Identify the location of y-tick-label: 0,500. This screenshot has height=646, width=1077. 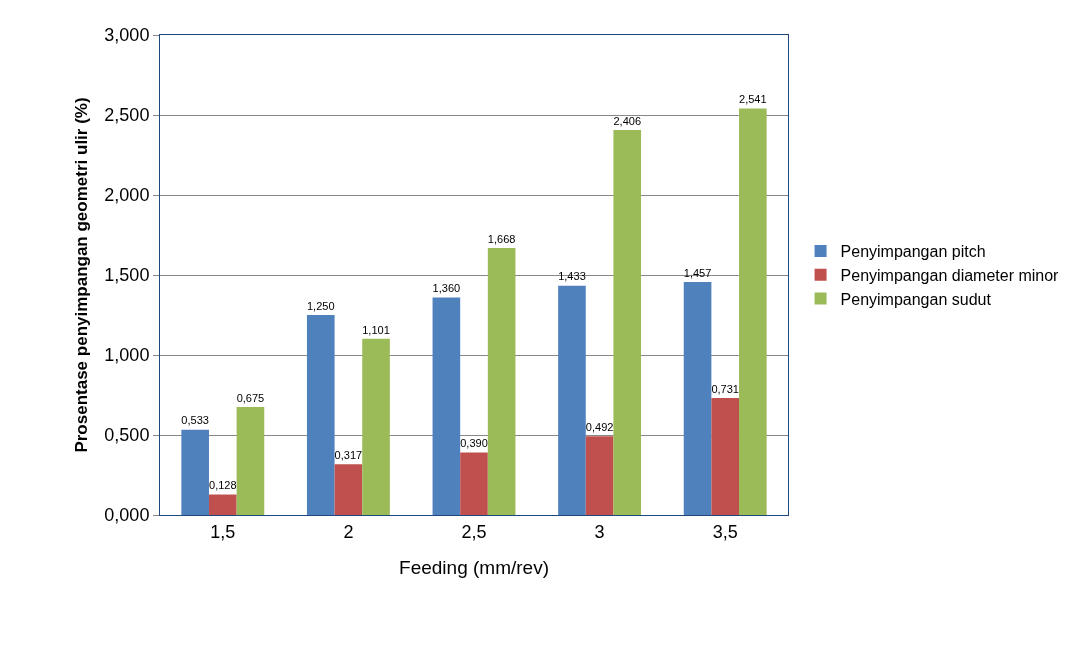
(127, 435).